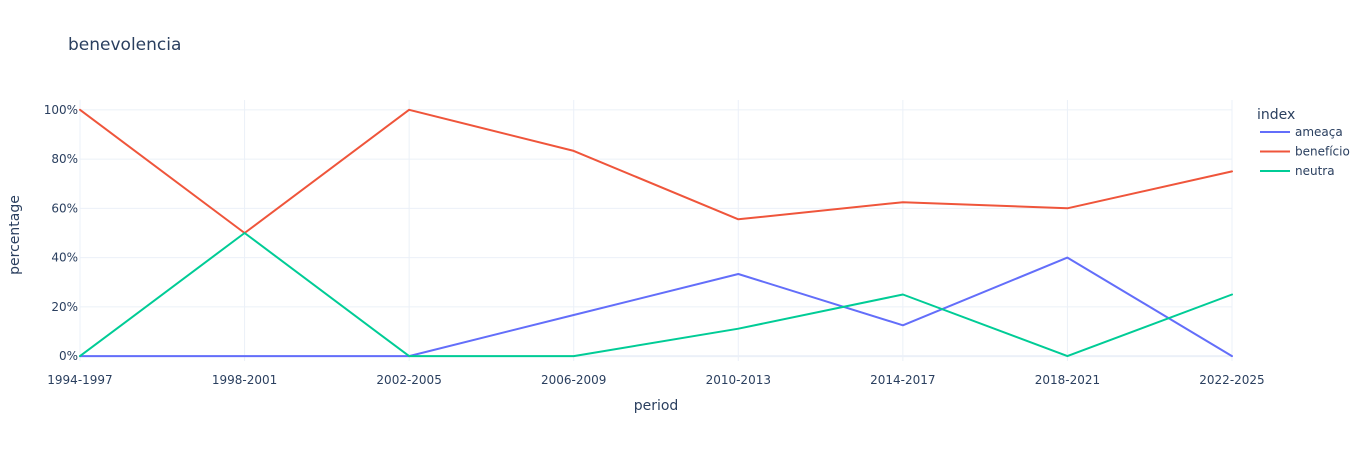 The width and height of the screenshot is (1366, 450). I want to click on legend-label: benefício, so click(1322, 152).